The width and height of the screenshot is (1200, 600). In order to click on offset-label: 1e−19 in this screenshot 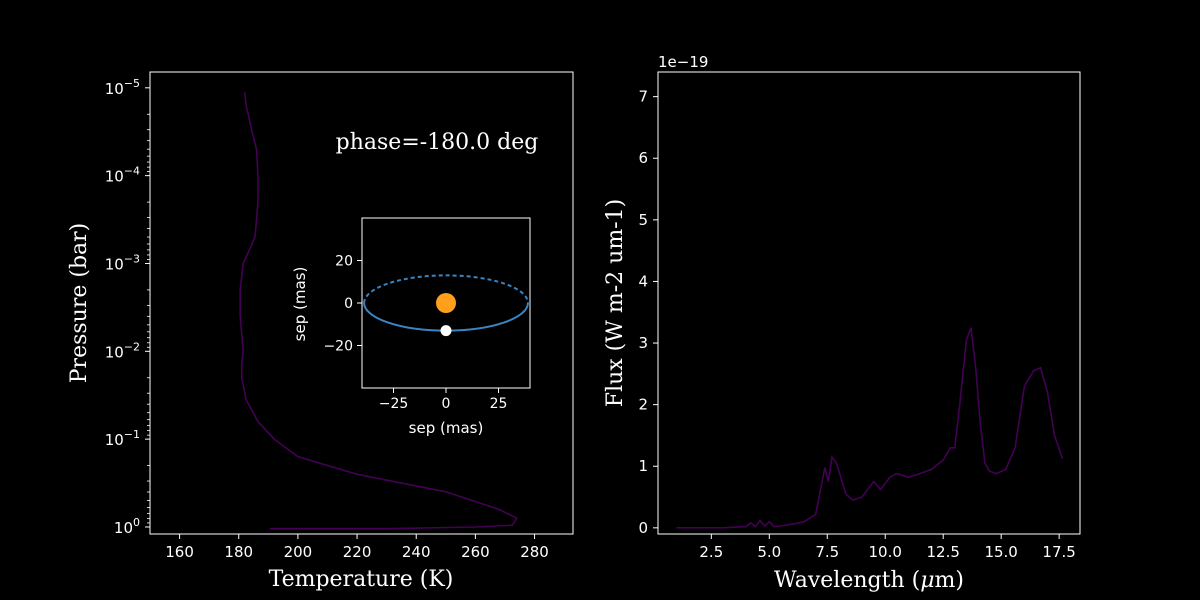, I will do `click(683, 62)`.